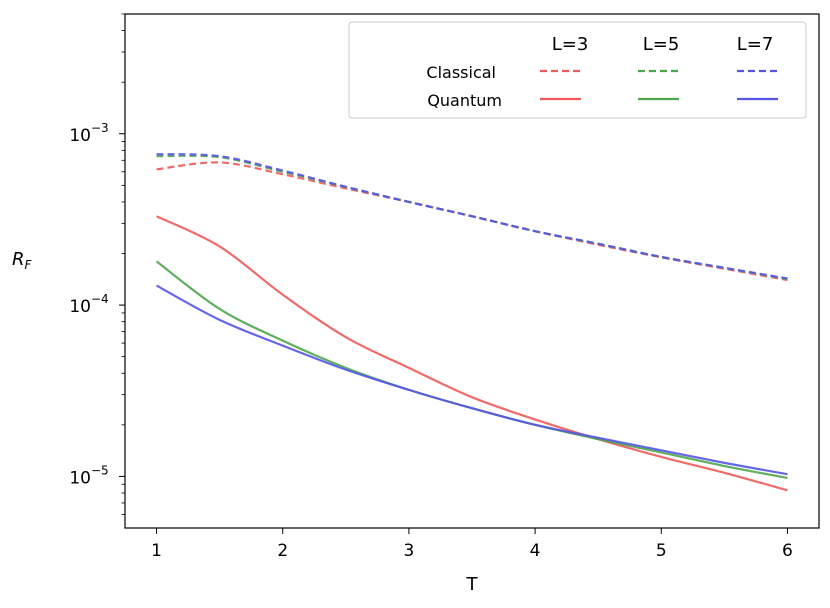  What do you see at coordinates (22, 260) in the screenshot?
I see `y-axis-label: RF` at bounding box center [22, 260].